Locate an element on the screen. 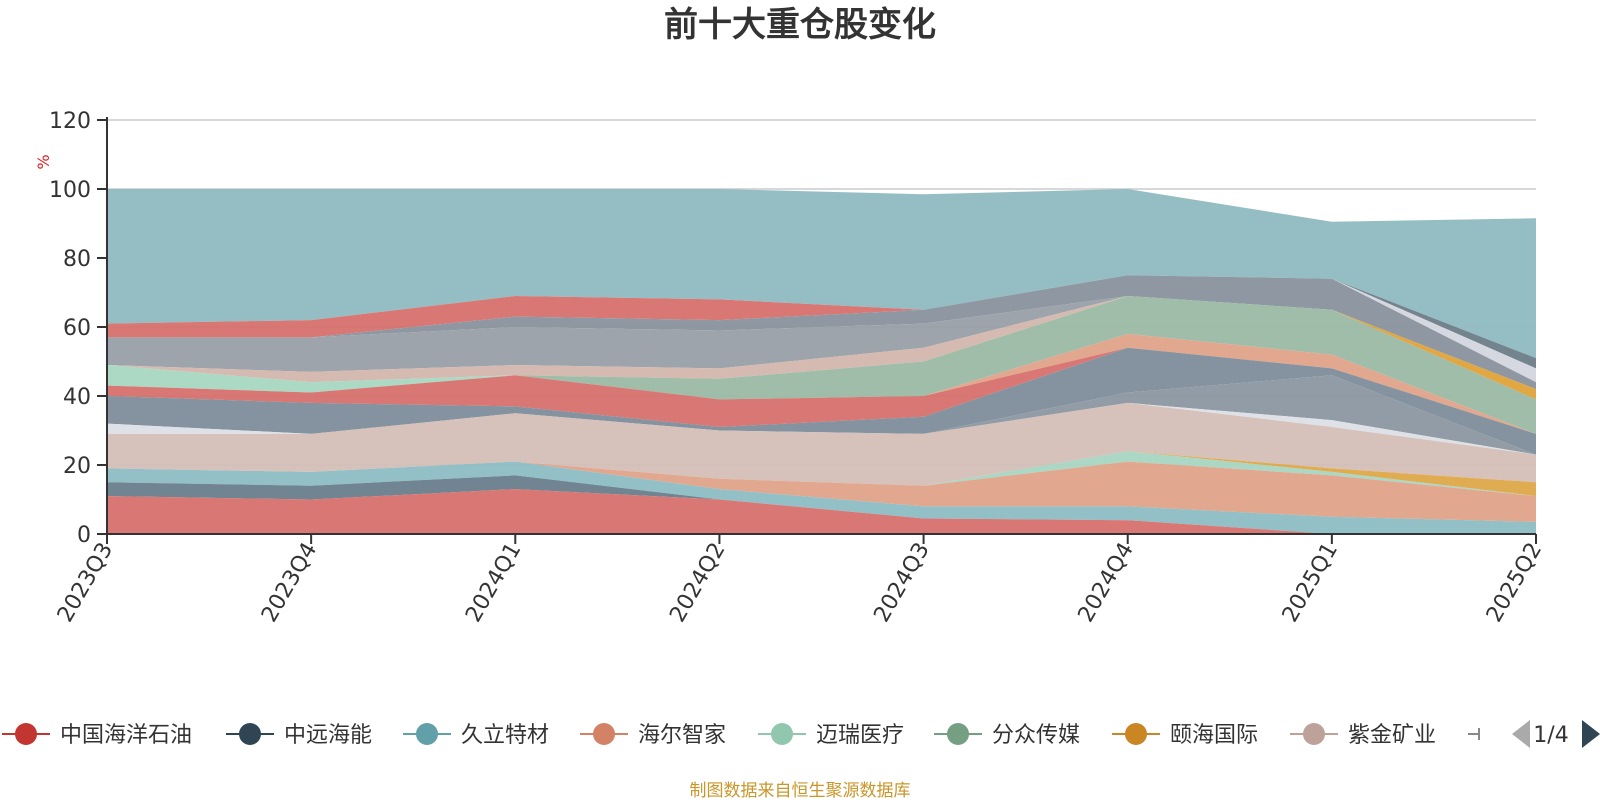 The image size is (1600, 800). legend-label: 久立特材 is located at coordinates (505, 735).